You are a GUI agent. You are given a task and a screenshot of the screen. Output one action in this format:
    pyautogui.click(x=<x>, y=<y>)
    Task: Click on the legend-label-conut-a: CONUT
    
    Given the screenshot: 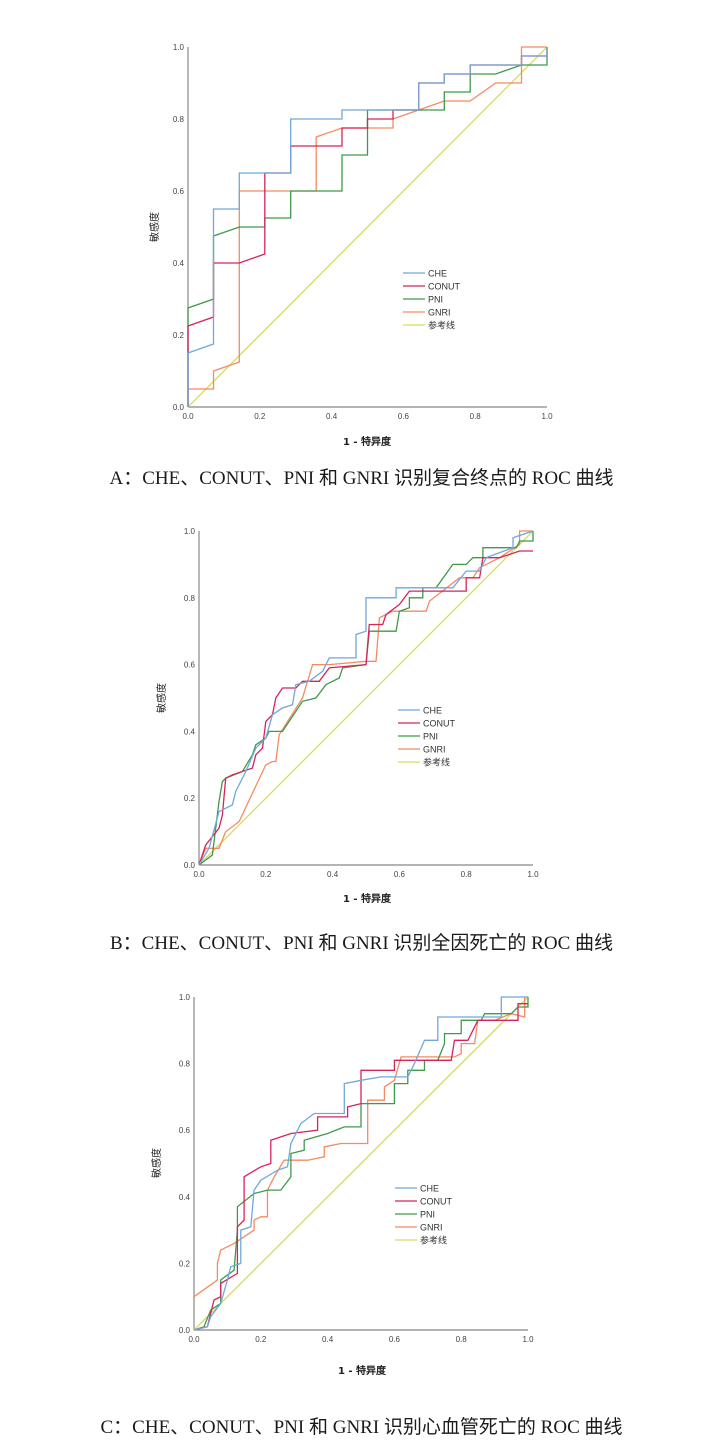 What is the action you would take?
    pyautogui.click(x=444, y=287)
    